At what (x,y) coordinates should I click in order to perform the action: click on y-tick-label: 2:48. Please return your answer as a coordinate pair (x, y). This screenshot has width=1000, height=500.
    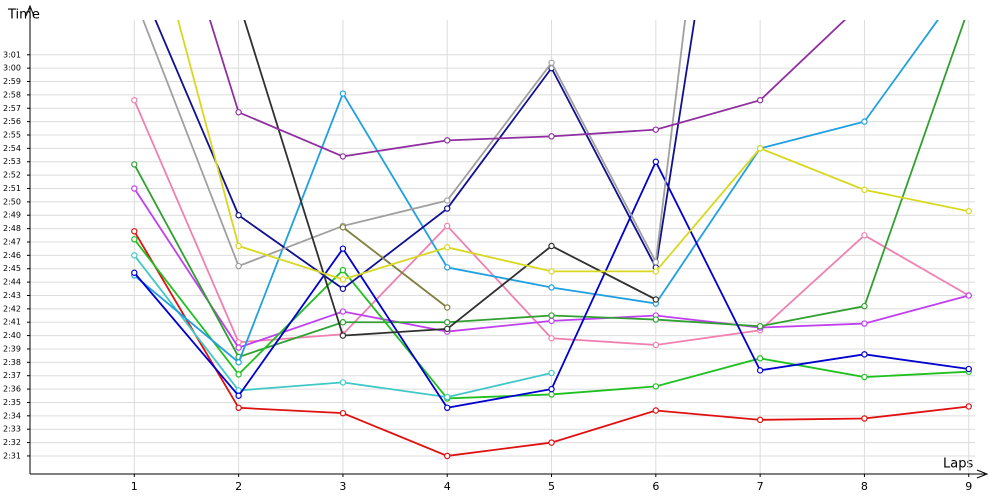
    Looking at the image, I should click on (12, 228).